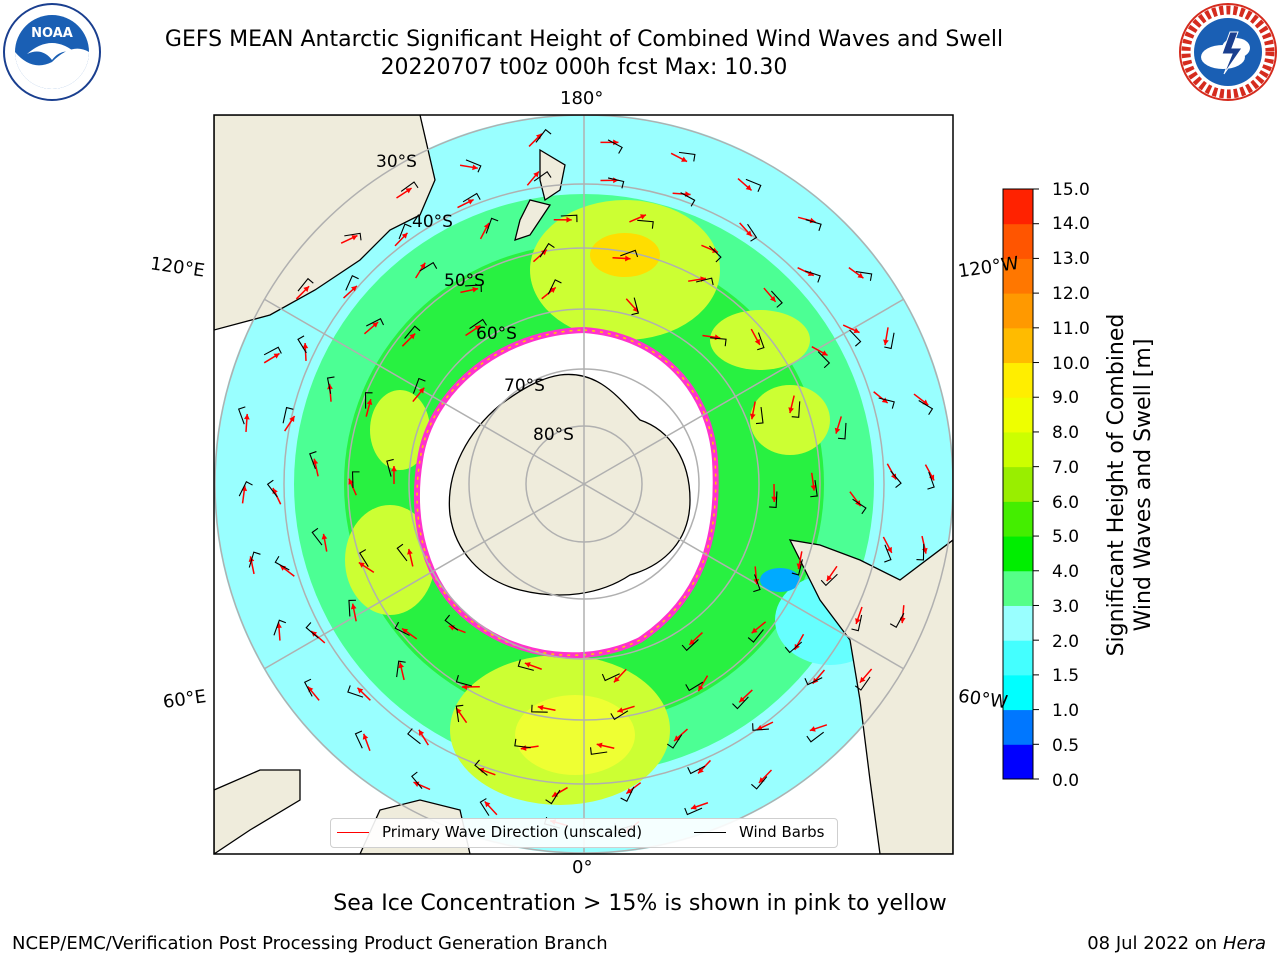 The image size is (1280, 960). What do you see at coordinates (52, 52) in the screenshot?
I see `noaa-logo: NOAA` at bounding box center [52, 52].